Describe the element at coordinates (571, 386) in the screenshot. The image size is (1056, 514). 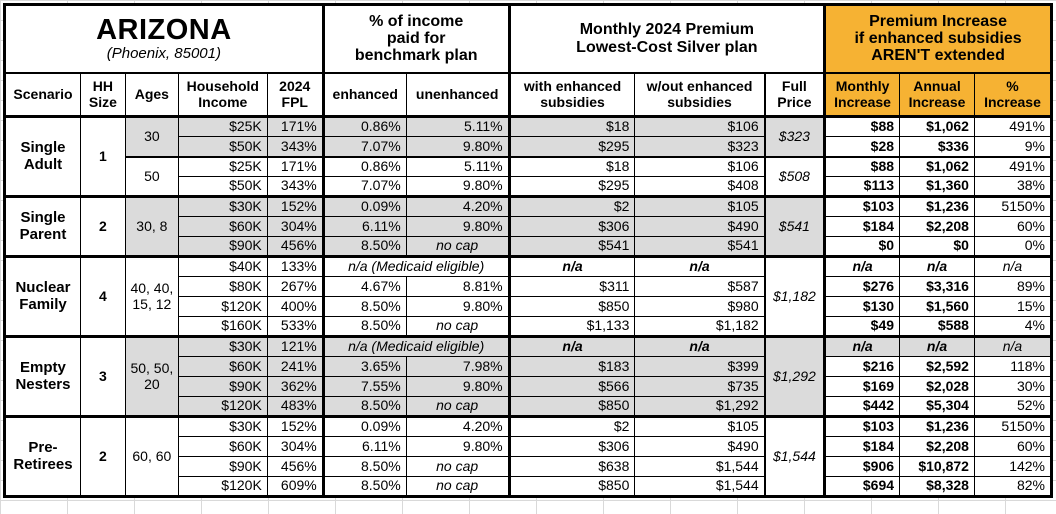
I see `with-subsidies-cell: $566` at that location.